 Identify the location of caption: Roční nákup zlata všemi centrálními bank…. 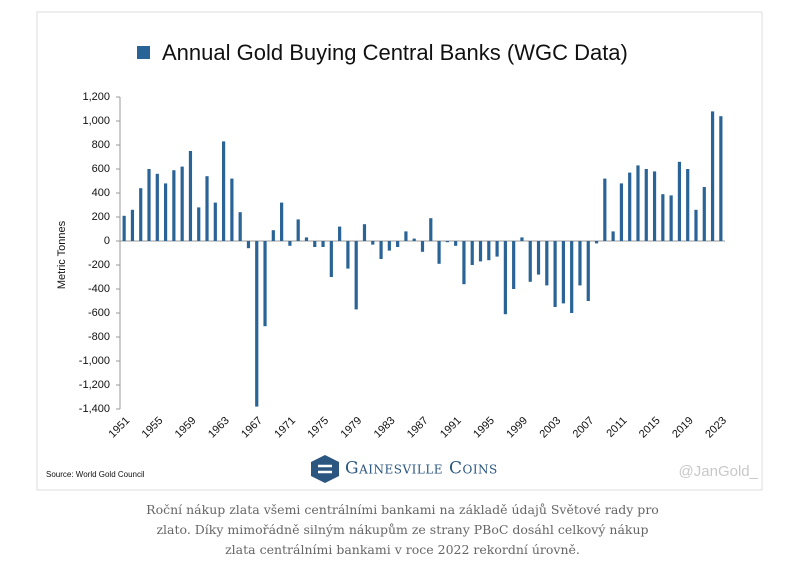
(402, 529).